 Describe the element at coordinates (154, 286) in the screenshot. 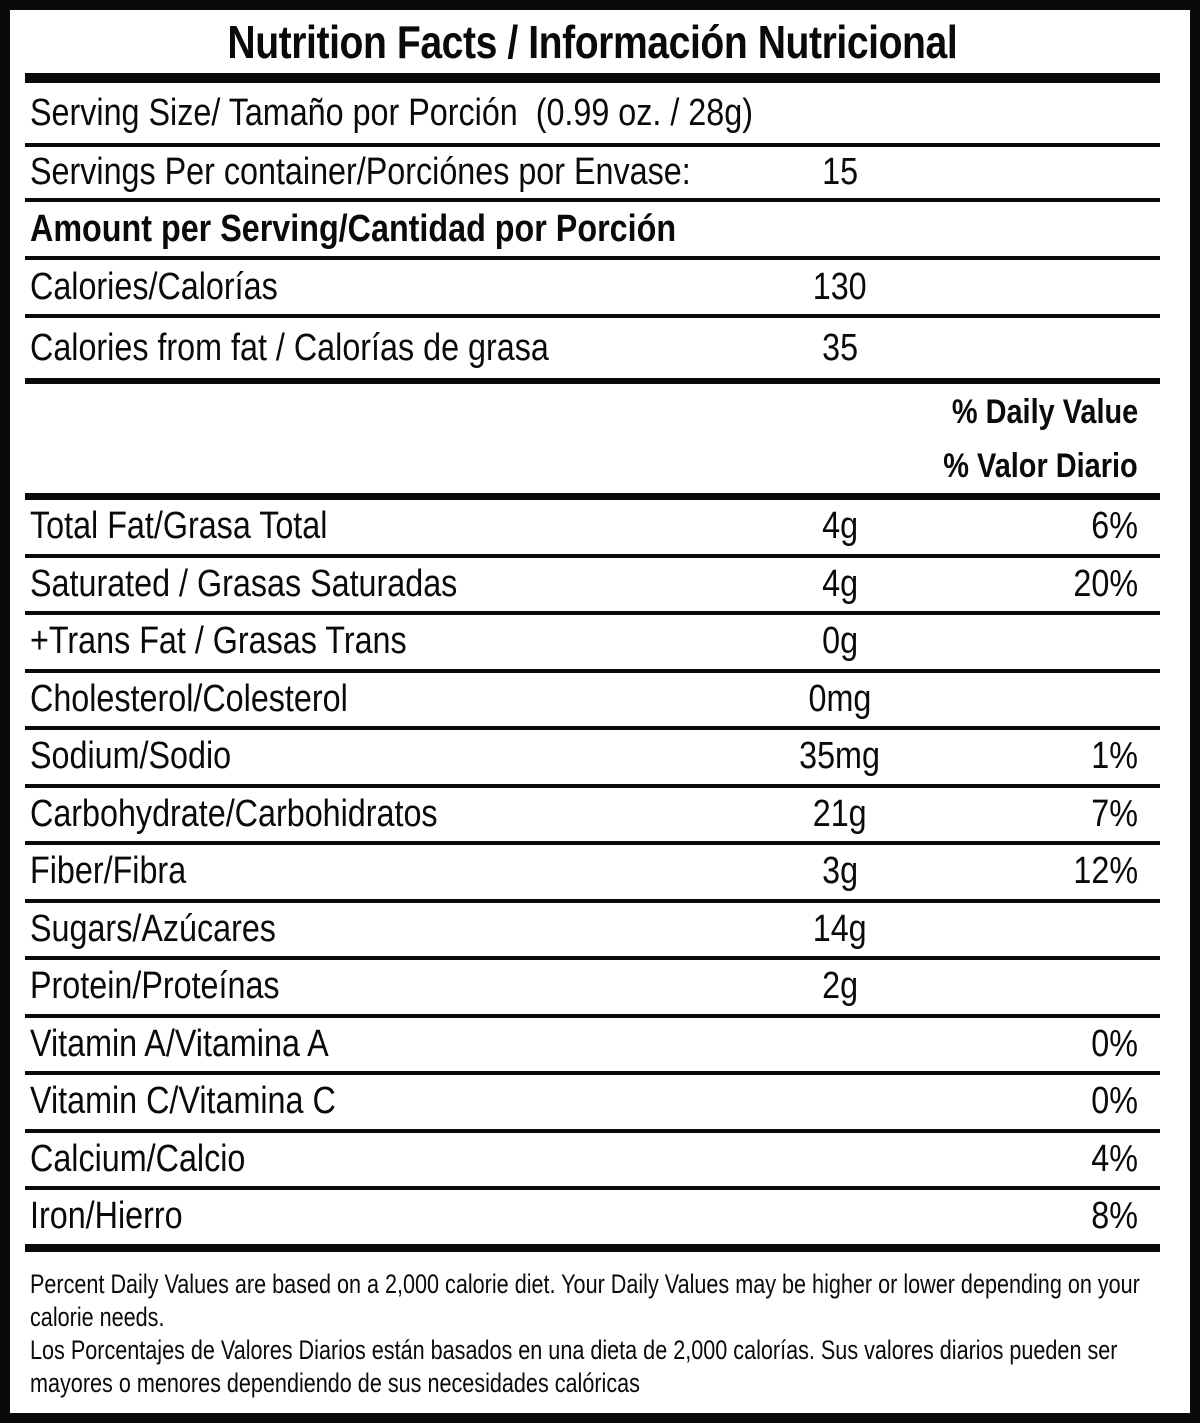

I see `calories-label: Calories/Calorías` at that location.